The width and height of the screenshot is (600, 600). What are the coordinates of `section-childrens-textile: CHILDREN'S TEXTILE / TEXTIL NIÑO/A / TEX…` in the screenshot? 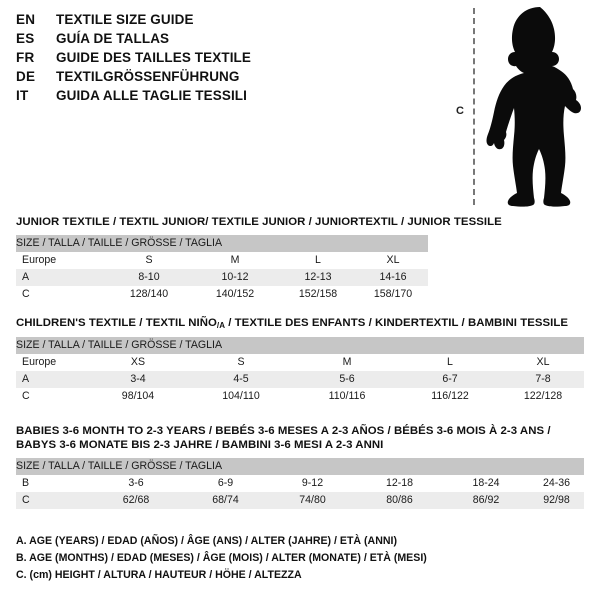 It's located at (300, 360).